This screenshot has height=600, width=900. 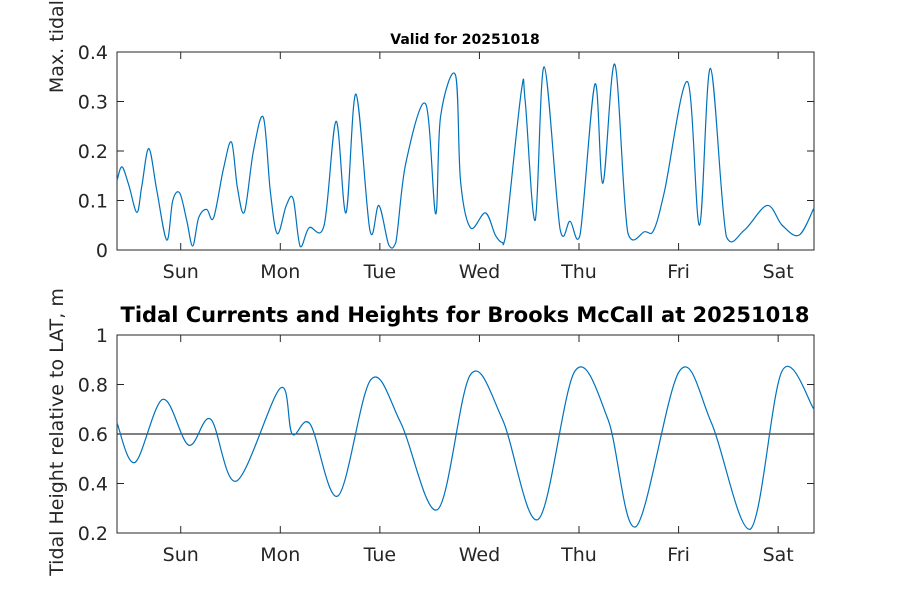 What do you see at coordinates (102, 251) in the screenshot?
I see `current-speed-y-tick-label: 0` at bounding box center [102, 251].